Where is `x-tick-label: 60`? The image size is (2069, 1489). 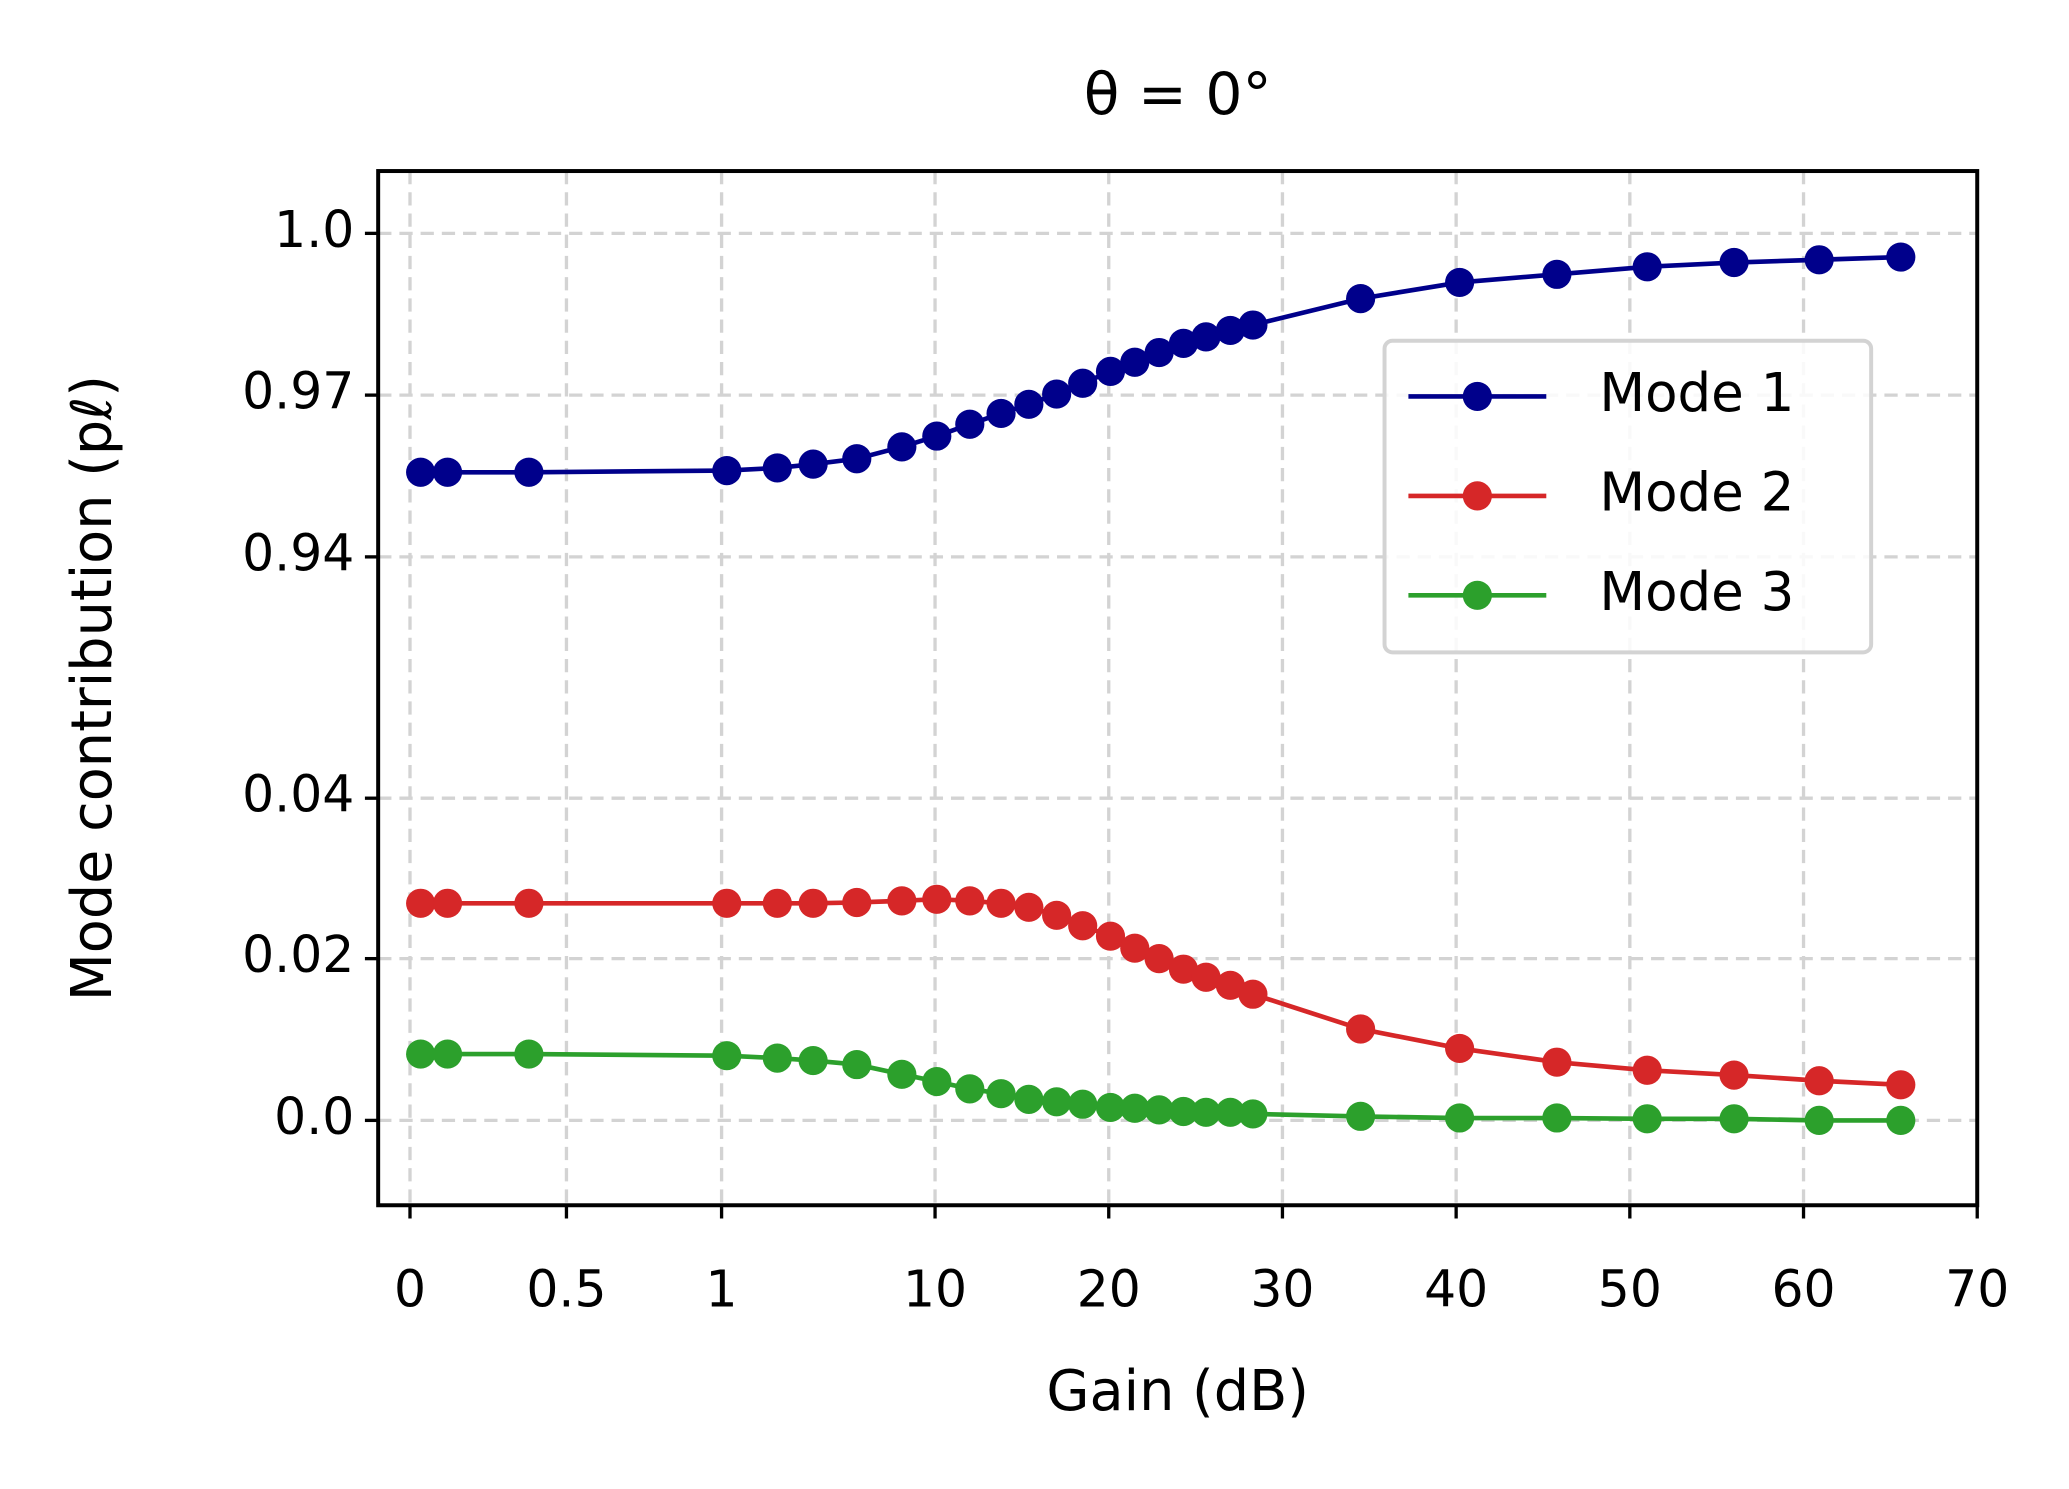
x-tick-label: 60 is located at coordinates (1803, 1288).